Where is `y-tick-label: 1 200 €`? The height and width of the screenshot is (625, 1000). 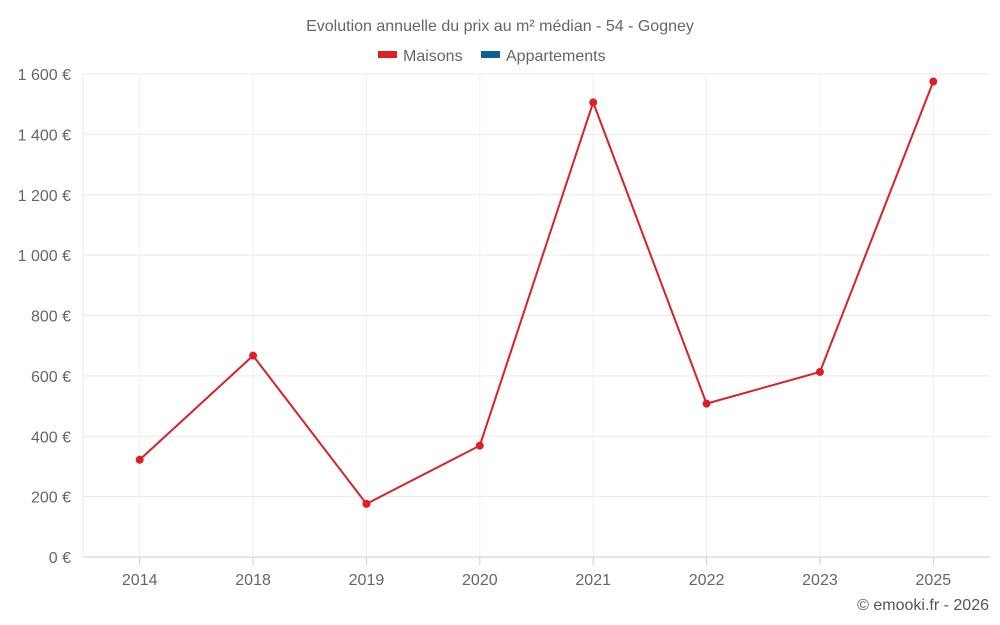
y-tick-label: 1 200 € is located at coordinates (44, 196).